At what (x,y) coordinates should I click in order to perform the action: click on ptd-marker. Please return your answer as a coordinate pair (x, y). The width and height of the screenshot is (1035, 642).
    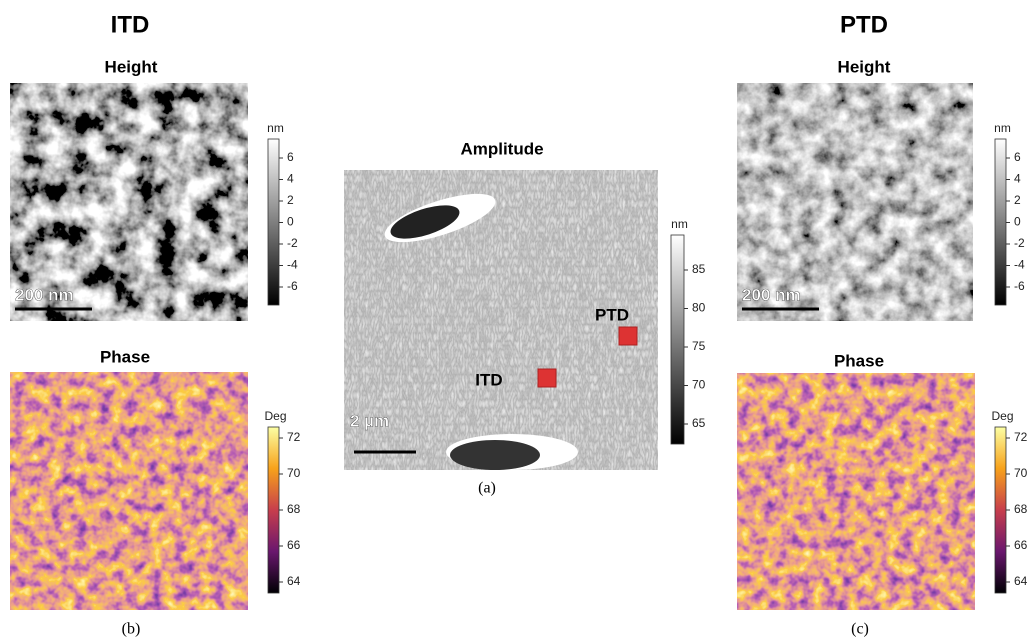
    Looking at the image, I should click on (628, 336).